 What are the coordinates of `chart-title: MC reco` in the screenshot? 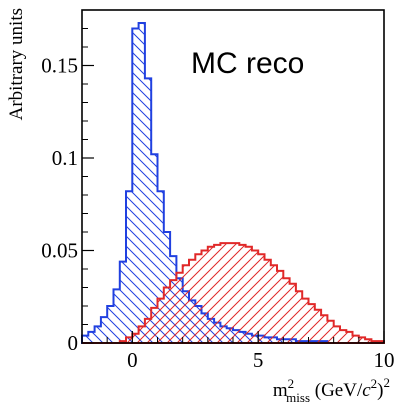 It's located at (247, 63).